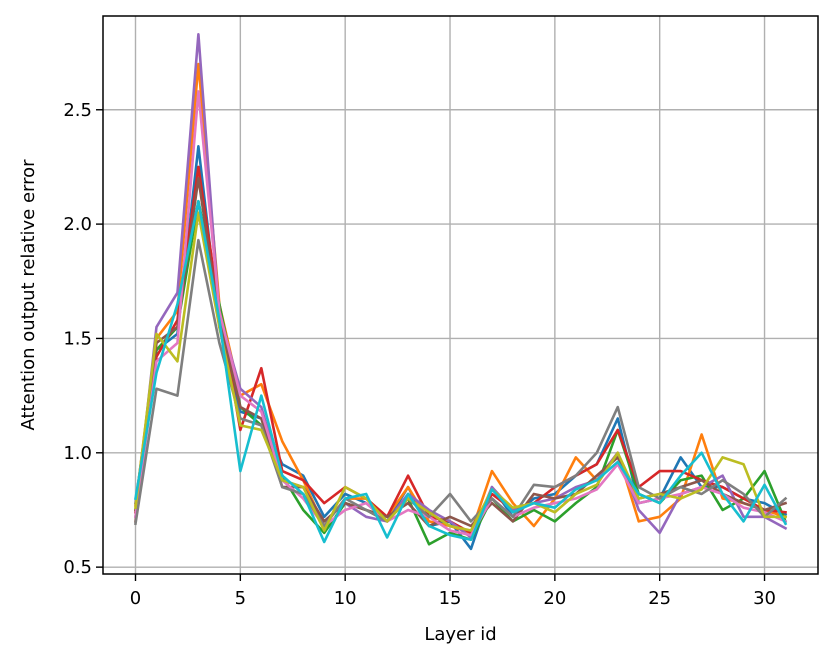  What do you see at coordinates (135, 598) in the screenshot?
I see `x-tick-label: 0` at bounding box center [135, 598].